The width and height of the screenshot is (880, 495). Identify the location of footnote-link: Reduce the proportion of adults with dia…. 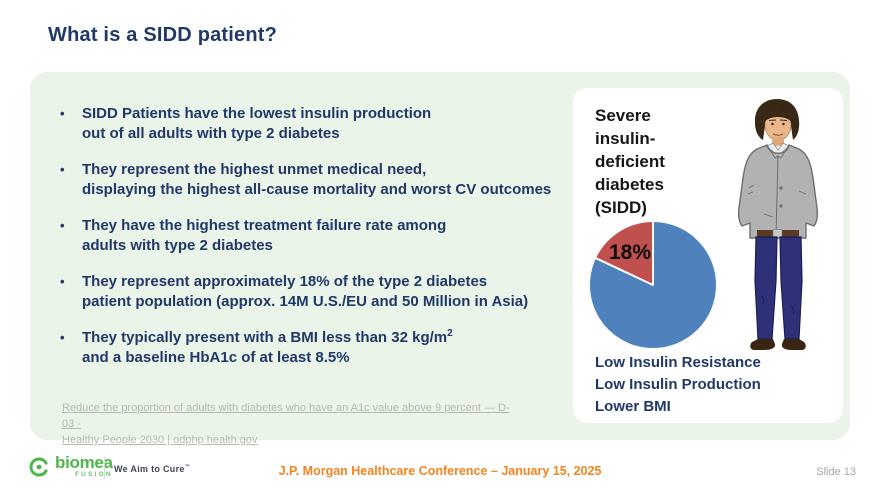
(286, 424).